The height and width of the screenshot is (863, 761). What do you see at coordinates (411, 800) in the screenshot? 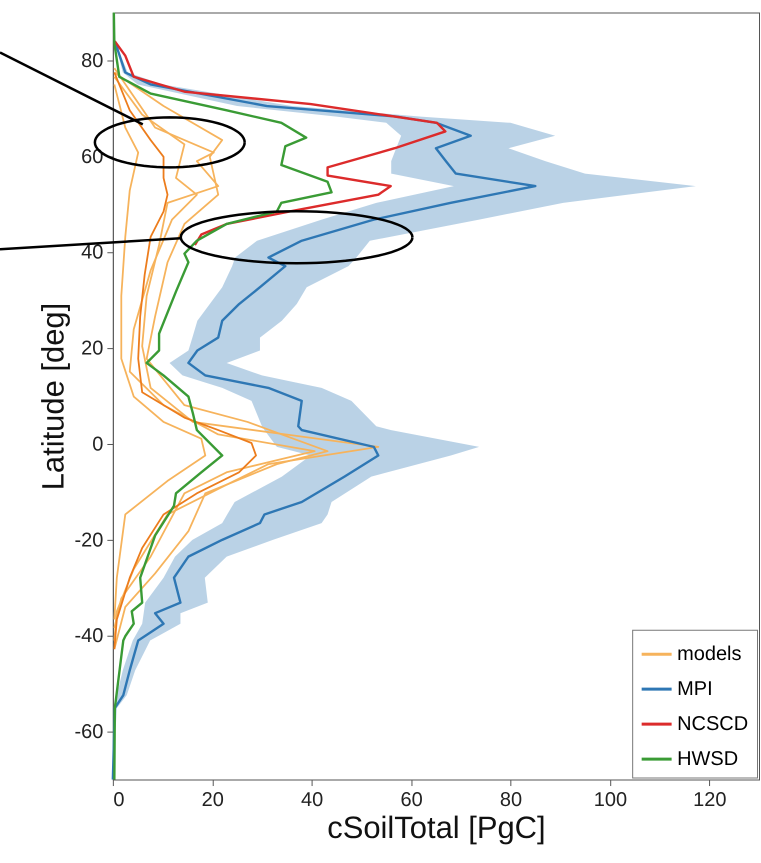
I see `x-tick-label: 60` at bounding box center [411, 800].